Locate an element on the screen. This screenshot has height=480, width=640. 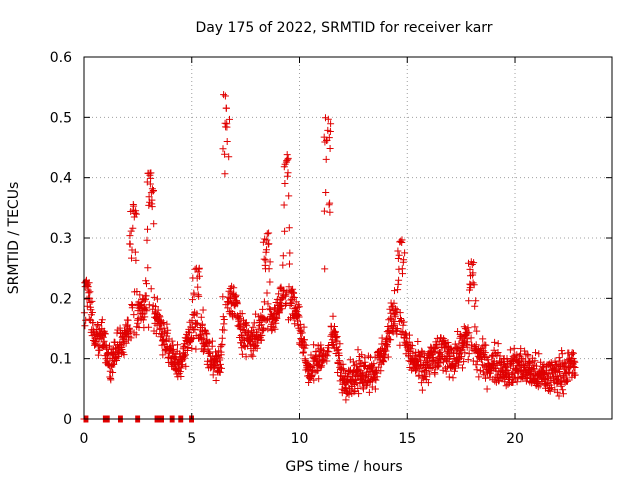
y-tick-label: 0.2 is located at coordinates (61, 299).